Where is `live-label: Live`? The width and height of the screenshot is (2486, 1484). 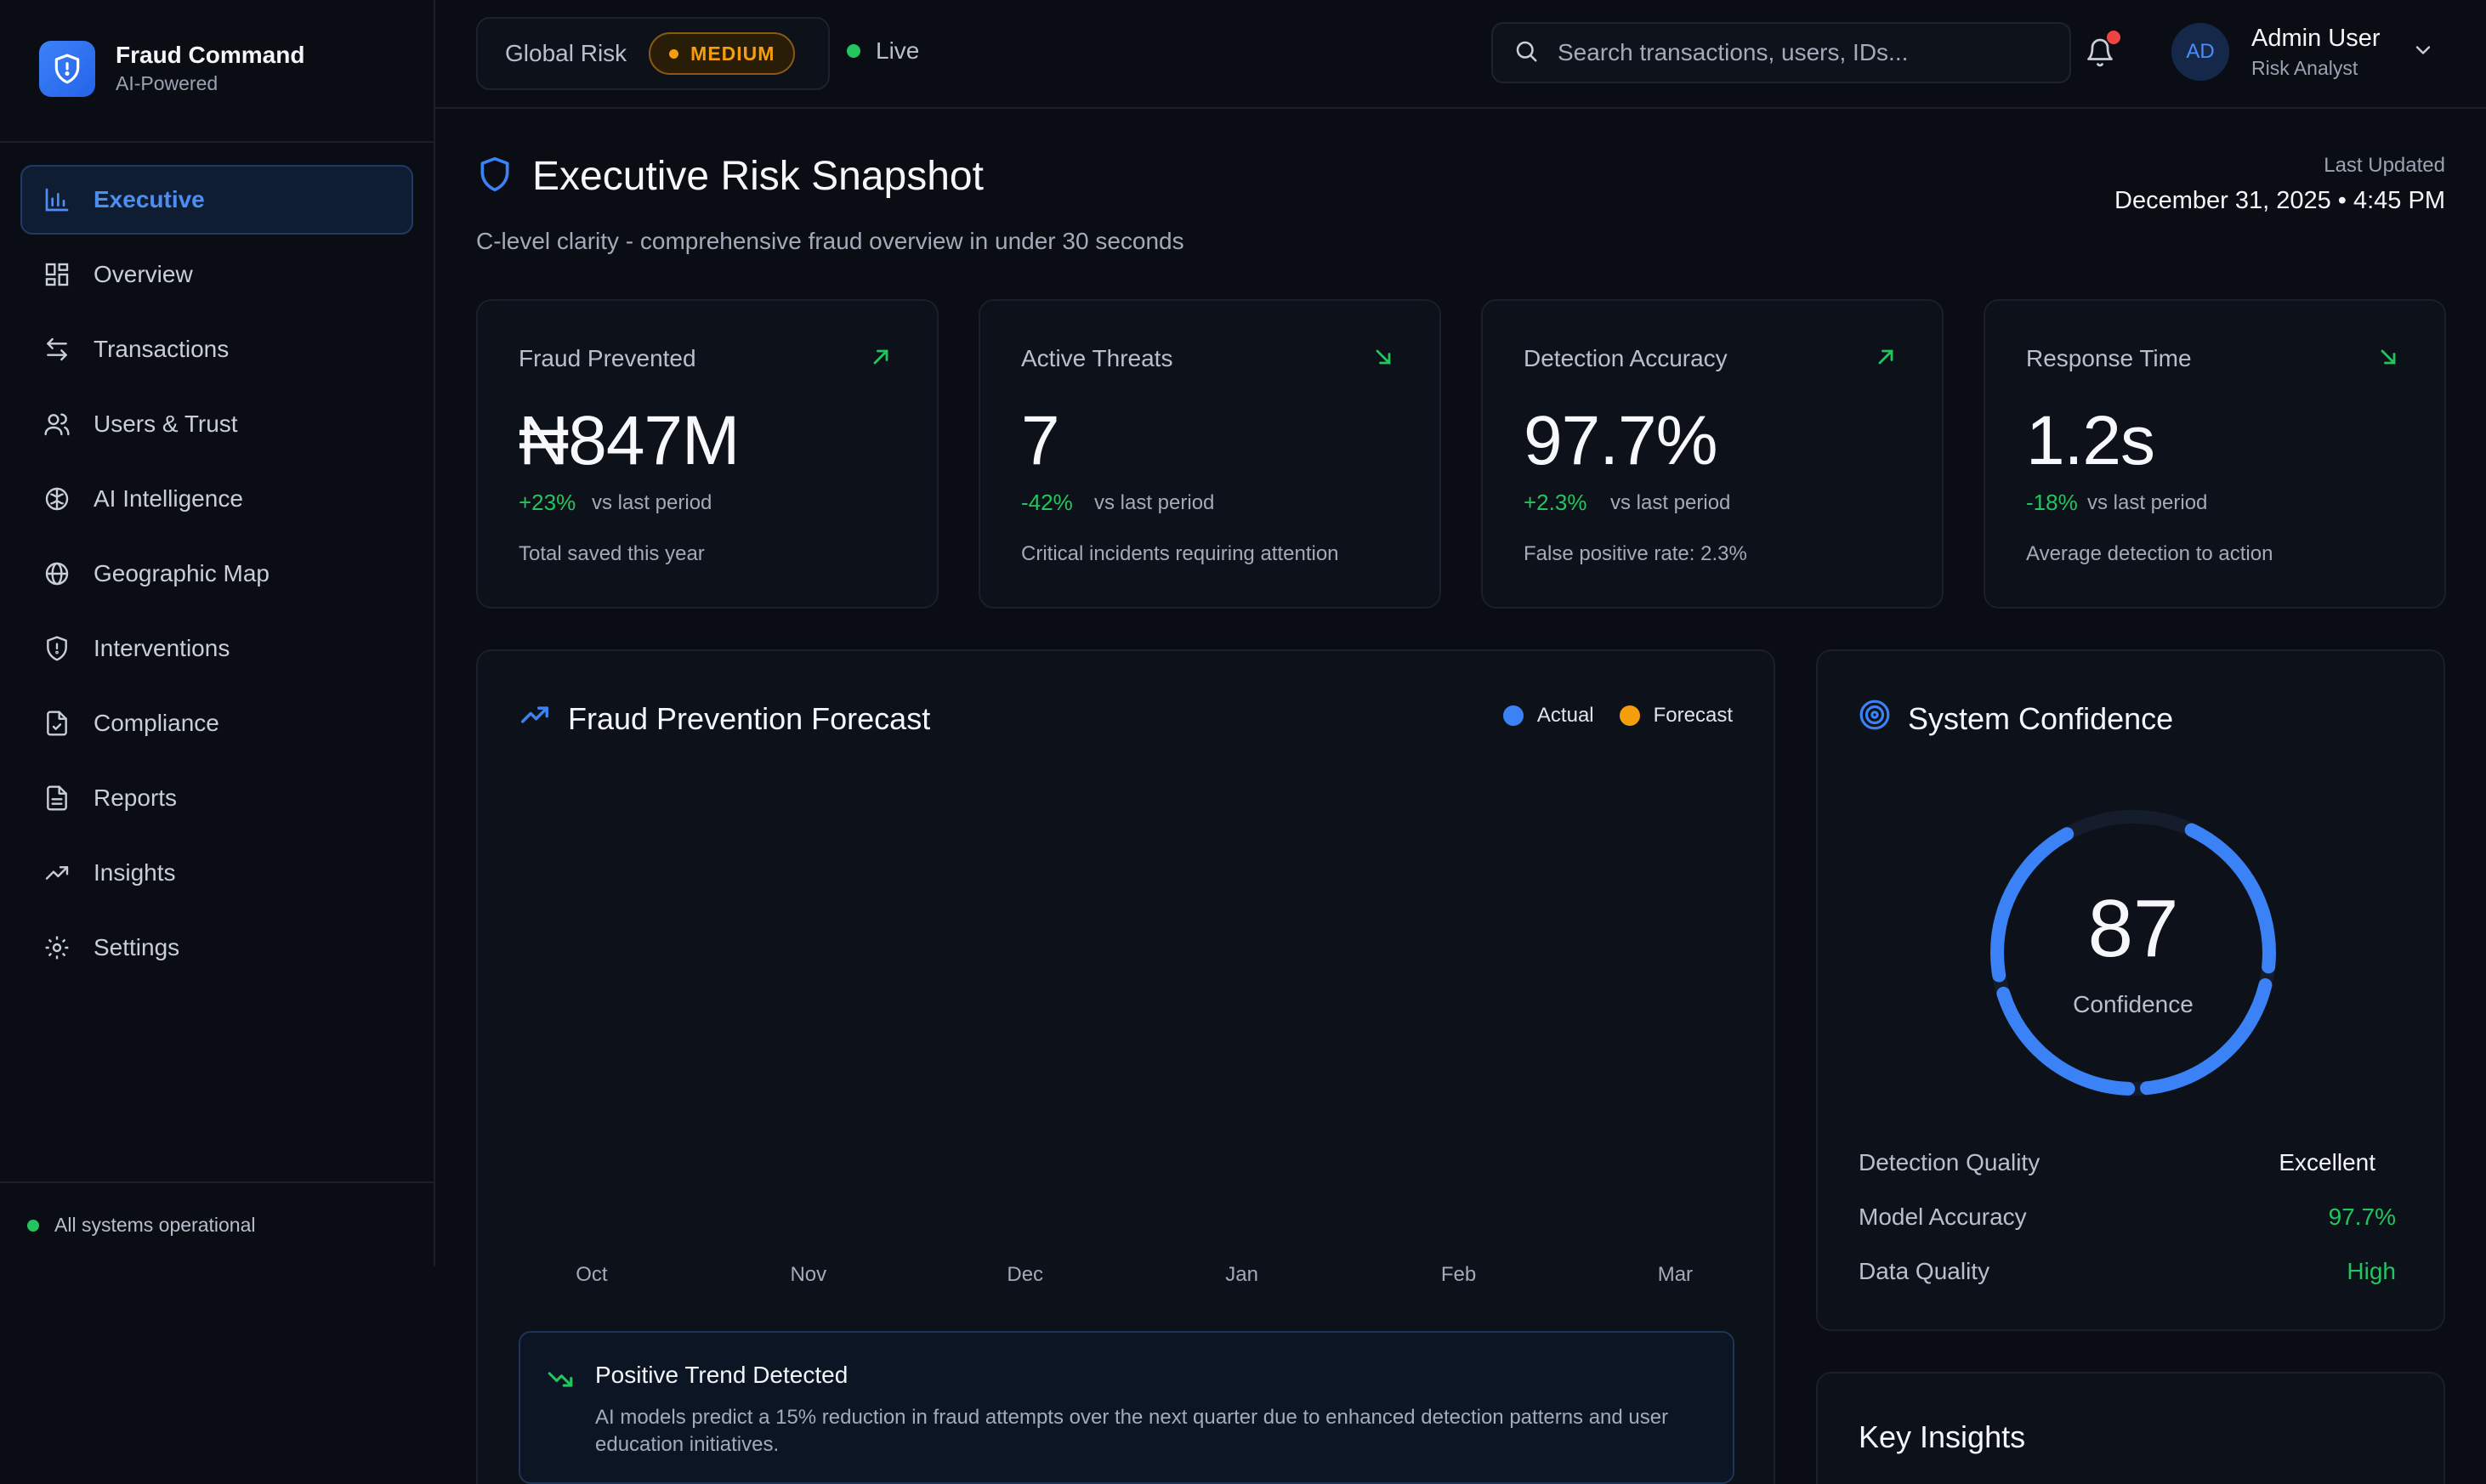 live-label: Live is located at coordinates (898, 50).